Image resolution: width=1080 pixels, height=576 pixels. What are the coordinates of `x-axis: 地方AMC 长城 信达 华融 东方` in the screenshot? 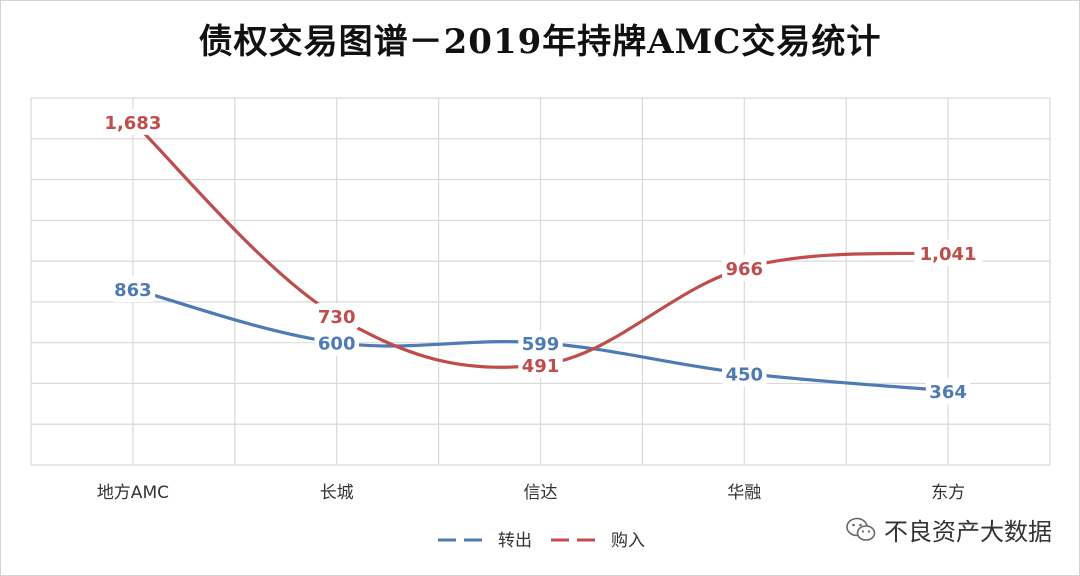 It's located at (531, 493).